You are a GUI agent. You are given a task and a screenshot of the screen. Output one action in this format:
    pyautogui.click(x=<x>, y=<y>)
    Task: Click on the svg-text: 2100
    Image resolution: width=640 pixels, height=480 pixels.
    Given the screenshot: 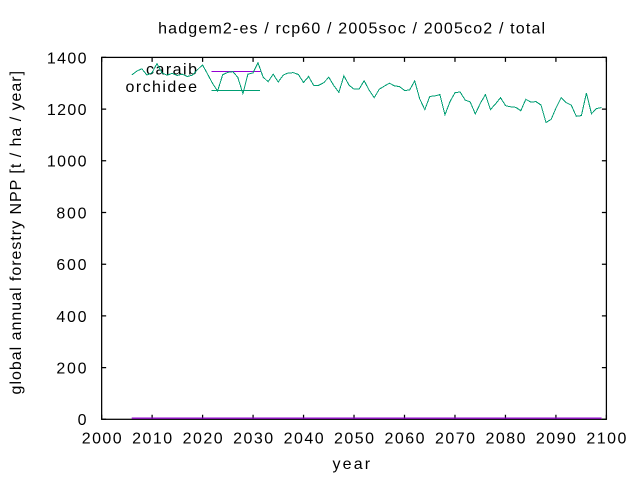 What is the action you would take?
    pyautogui.click(x=606, y=439)
    